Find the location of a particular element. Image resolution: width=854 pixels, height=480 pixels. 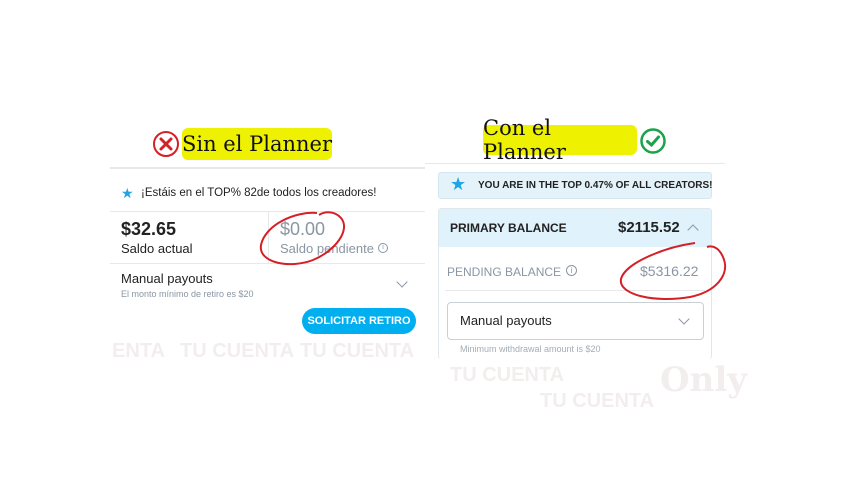

min-withdrawal-note: El monto mínimo de retiro es $20 is located at coordinates (187, 294).